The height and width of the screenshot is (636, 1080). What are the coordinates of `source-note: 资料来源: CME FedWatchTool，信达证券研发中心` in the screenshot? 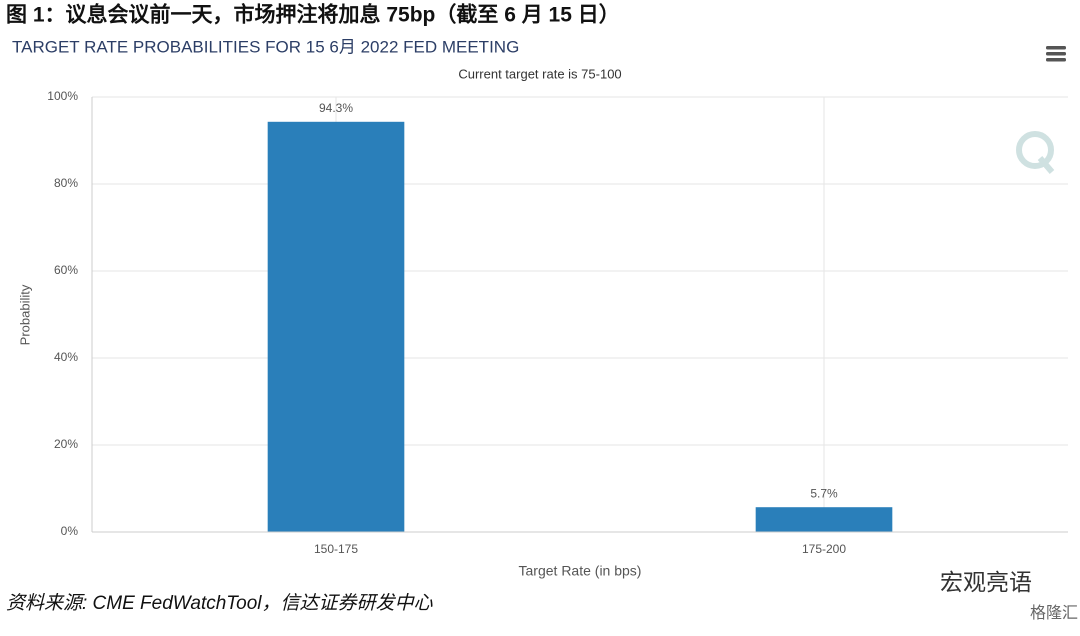 It's located at (220, 603).